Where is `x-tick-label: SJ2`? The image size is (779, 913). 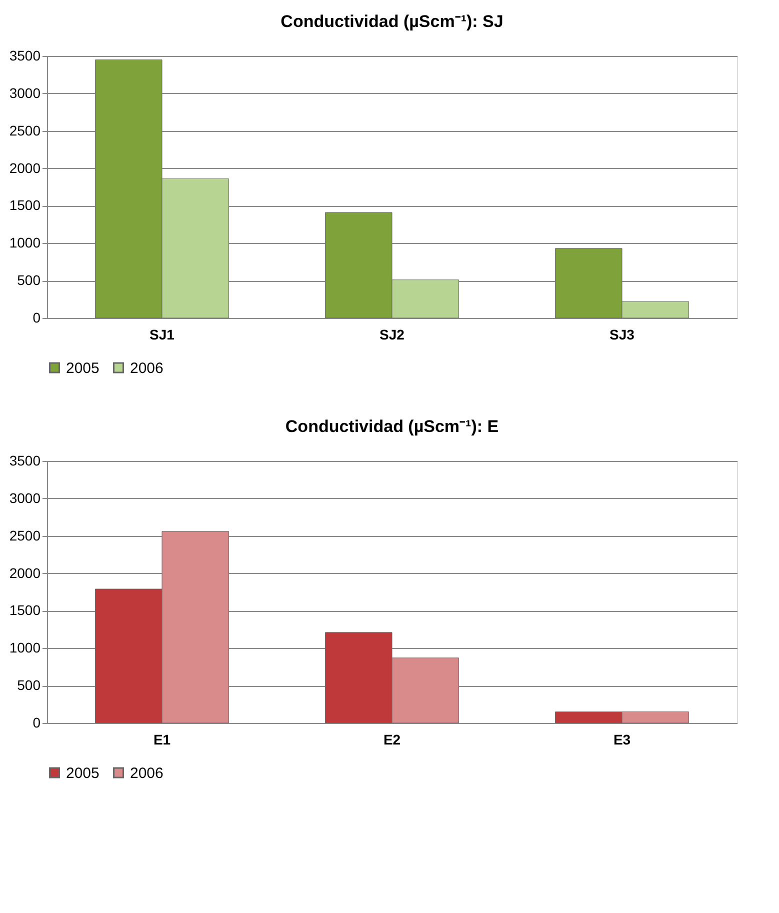
x-tick-label: SJ2 is located at coordinates (392, 334).